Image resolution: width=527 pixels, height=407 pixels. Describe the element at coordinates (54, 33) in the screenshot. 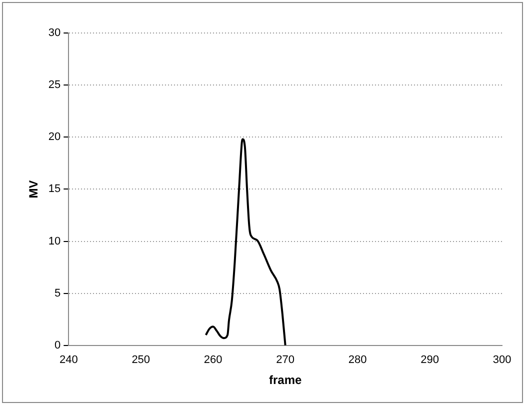

I see `y-tick-label: 30` at that location.